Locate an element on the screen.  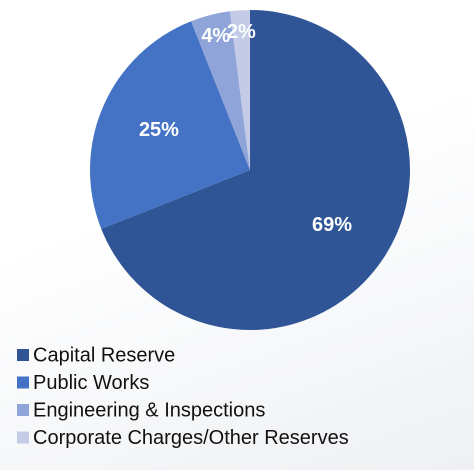
data-label: 69% is located at coordinates (332, 225).